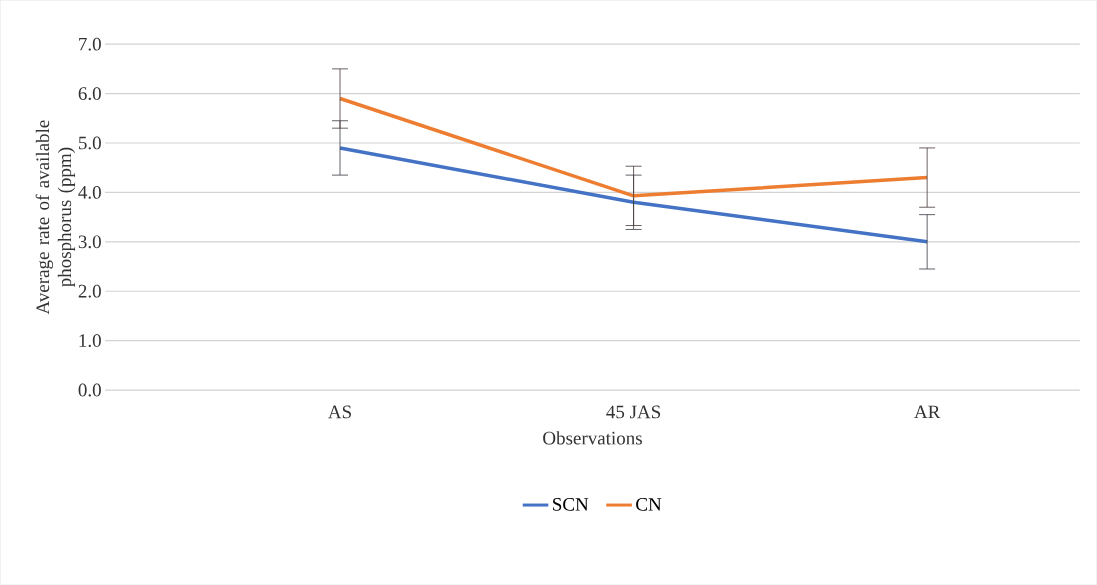  What do you see at coordinates (571, 504) in the screenshot?
I see `legend-label: SCN` at bounding box center [571, 504].